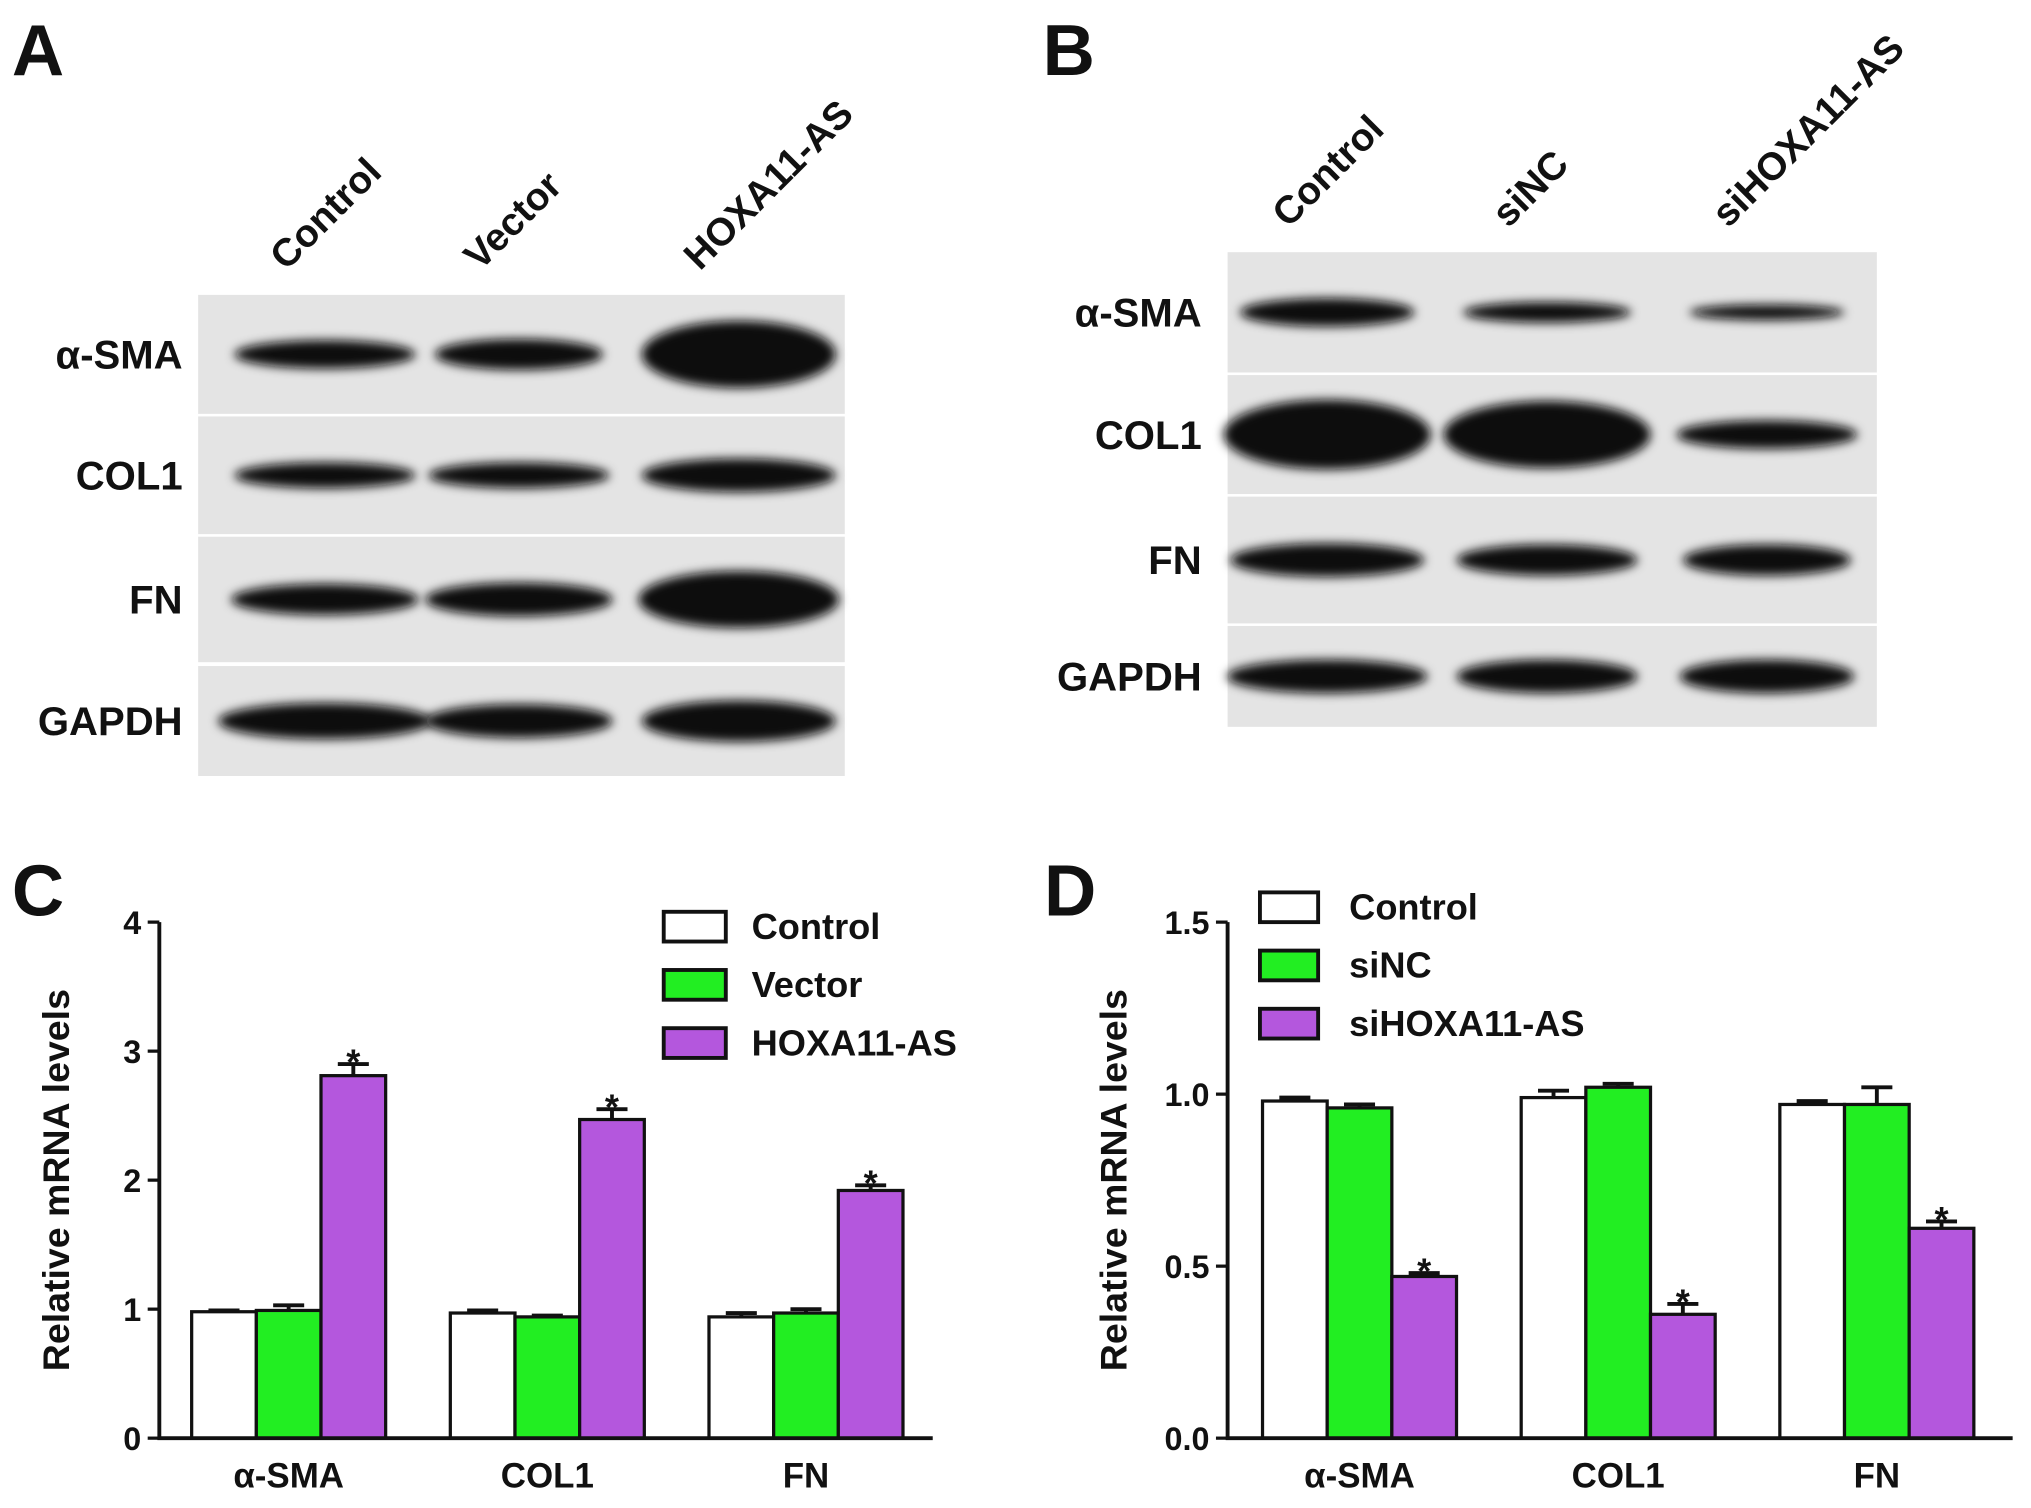 The image size is (2031, 1508). Describe the element at coordinates (1530, 188) in the screenshot. I see `lane-label: siNC` at that location.